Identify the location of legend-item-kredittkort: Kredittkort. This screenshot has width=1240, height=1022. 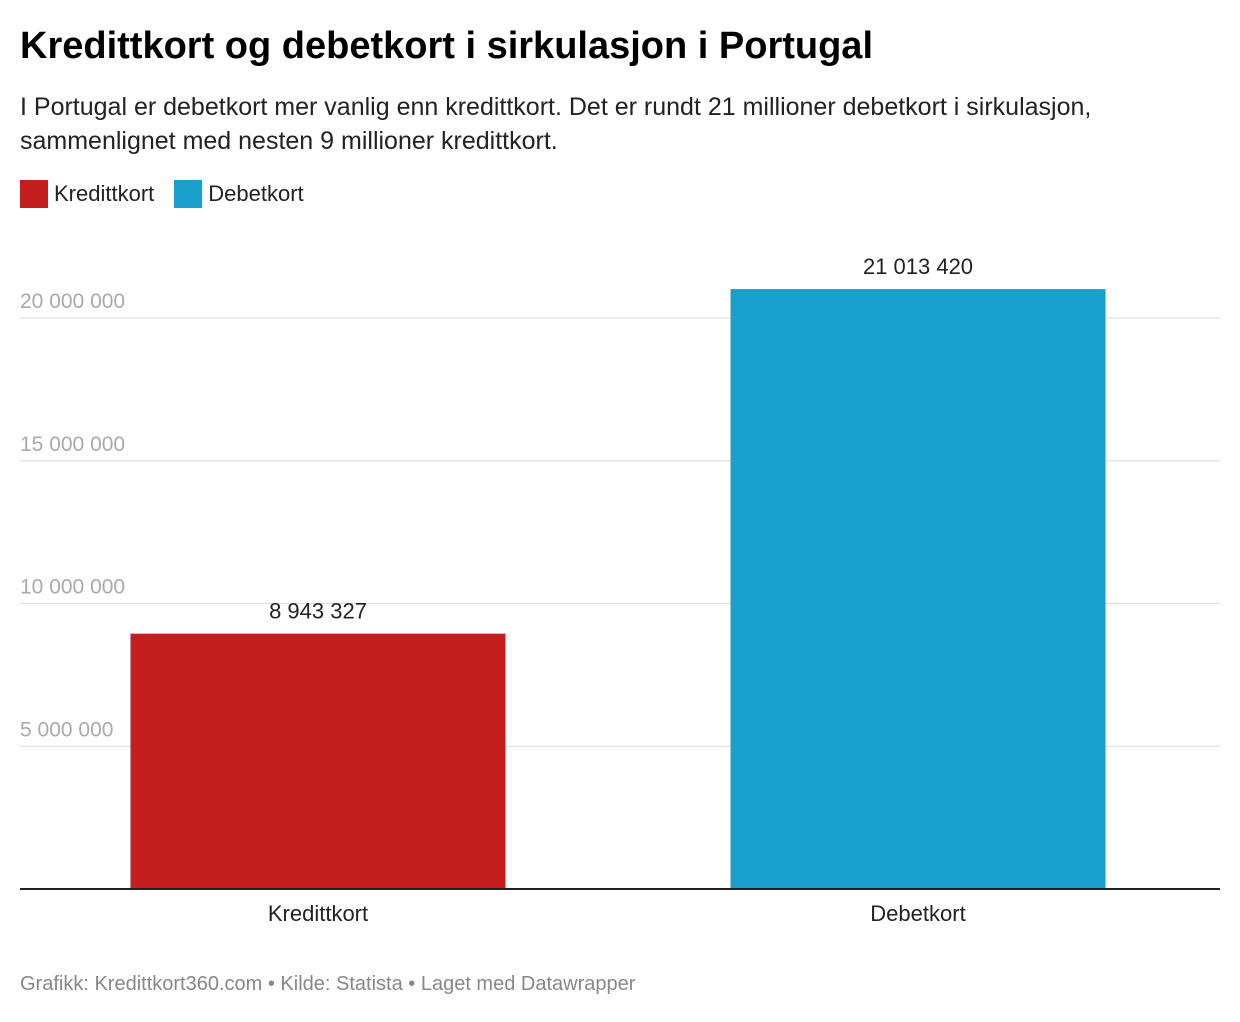
(87, 194).